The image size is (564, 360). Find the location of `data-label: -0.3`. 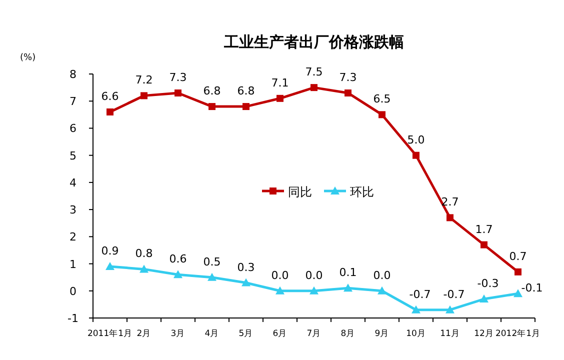

data-label: -0.3 is located at coordinates (488, 283).